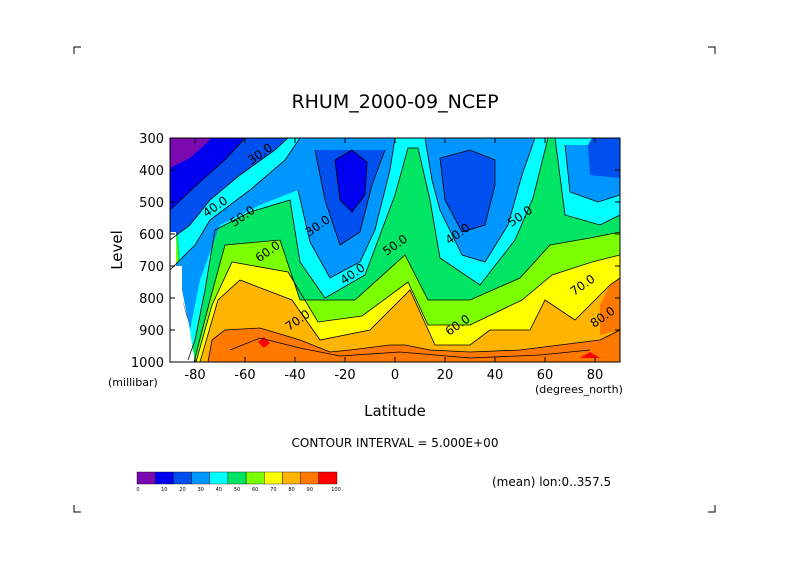  I want to click on colorbar-tick-label: 90, so click(310, 490).